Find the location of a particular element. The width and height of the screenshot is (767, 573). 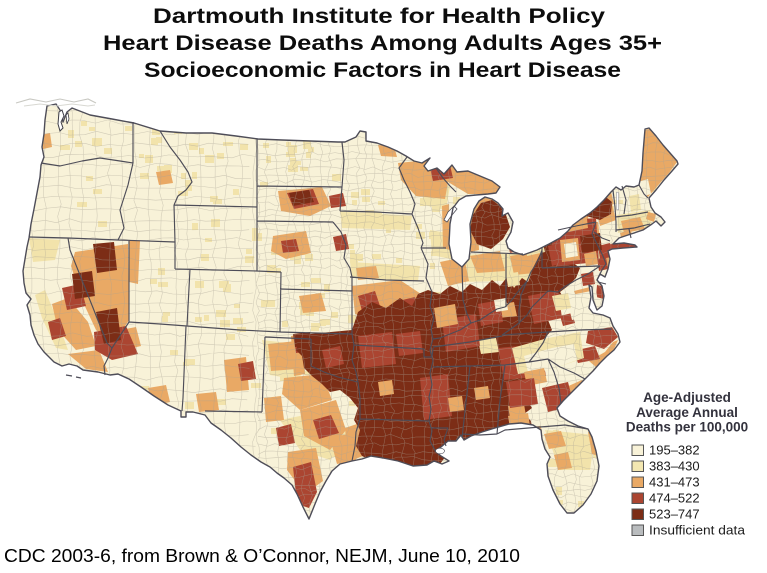

svg-text: 523–747 is located at coordinates (674, 514).